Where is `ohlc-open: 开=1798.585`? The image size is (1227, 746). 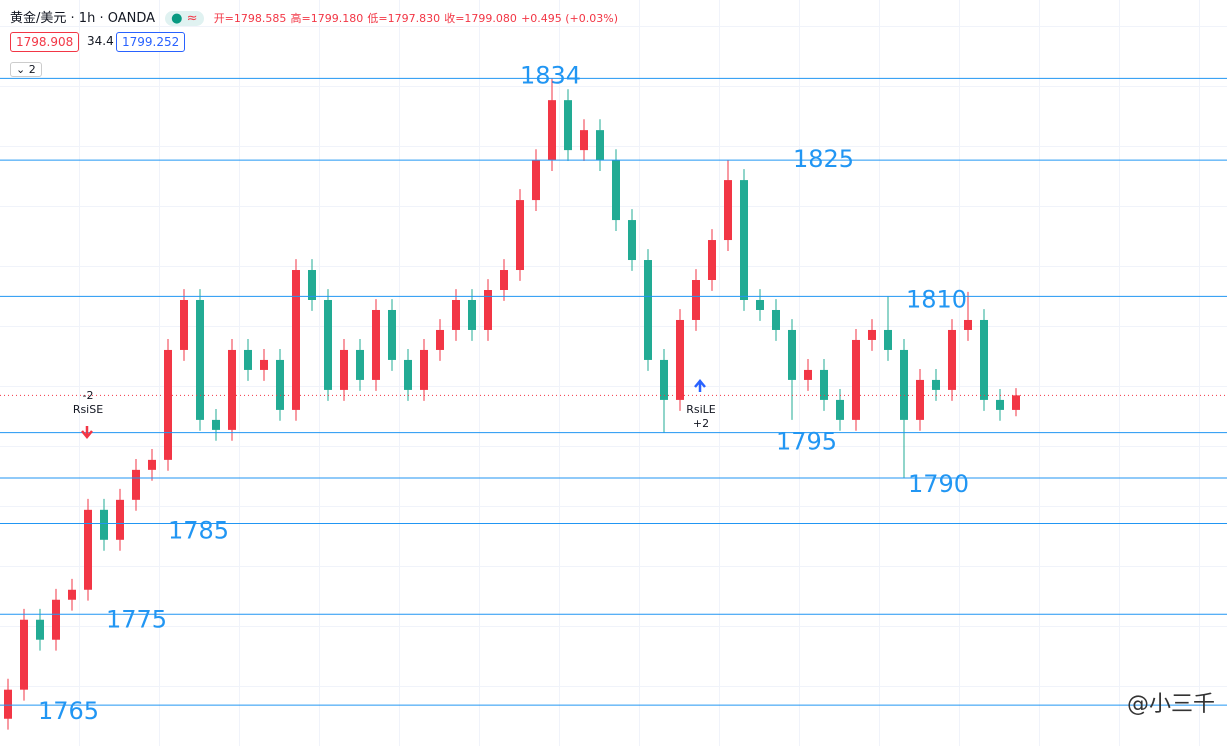
ohlc-open: 开=1798.585 is located at coordinates (250, 18).